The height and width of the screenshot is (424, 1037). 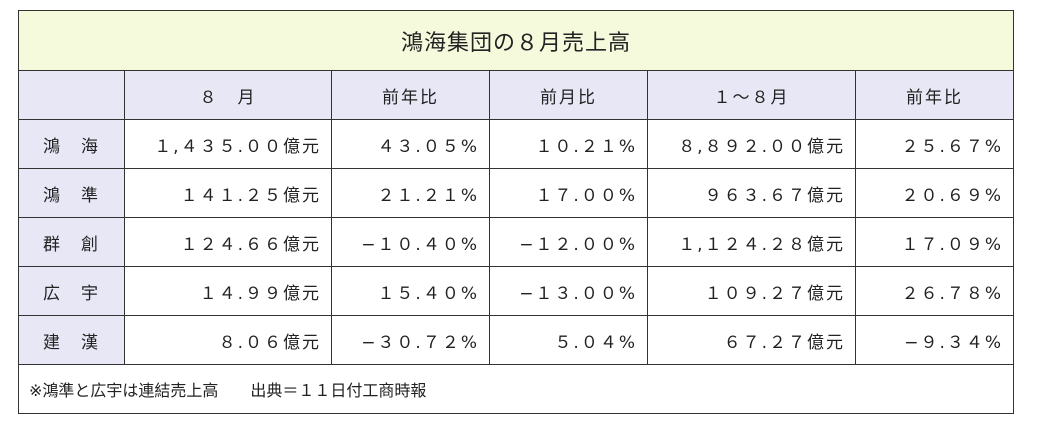 What do you see at coordinates (410, 193) in the screenshot?
I see `value-cell: ２１.２１%` at bounding box center [410, 193].